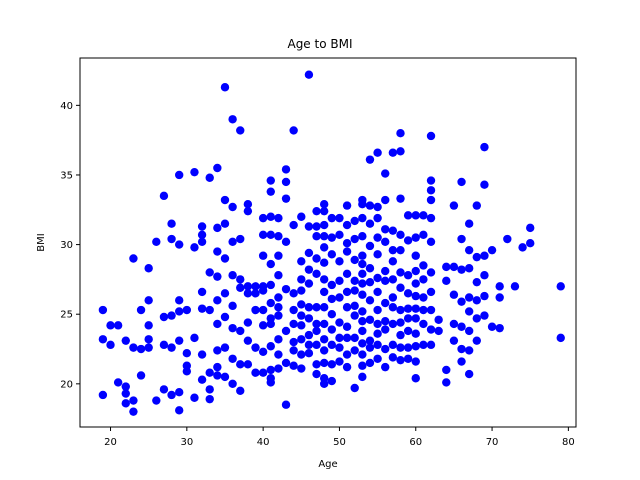 This screenshot has width=640, height=480. I want to click on y-tick-label-4: 40, so click(66, 106).